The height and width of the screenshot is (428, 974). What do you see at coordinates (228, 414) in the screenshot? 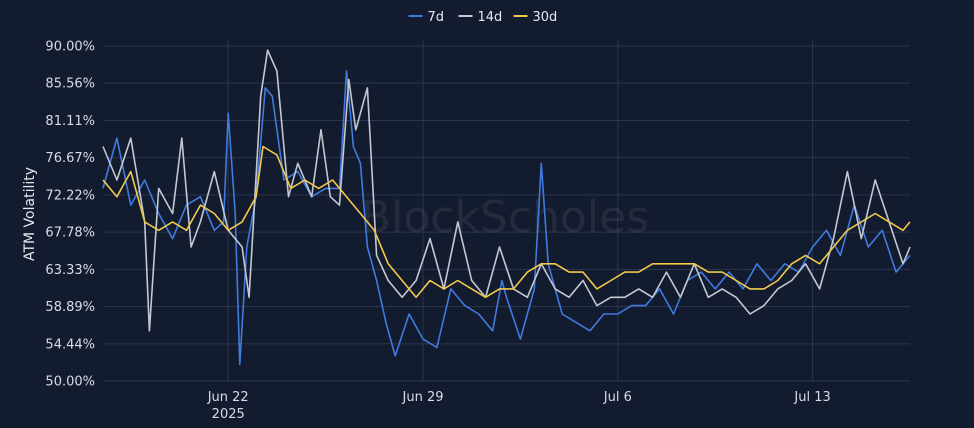
I see `x-tick-sublabel: 2025` at bounding box center [228, 414].